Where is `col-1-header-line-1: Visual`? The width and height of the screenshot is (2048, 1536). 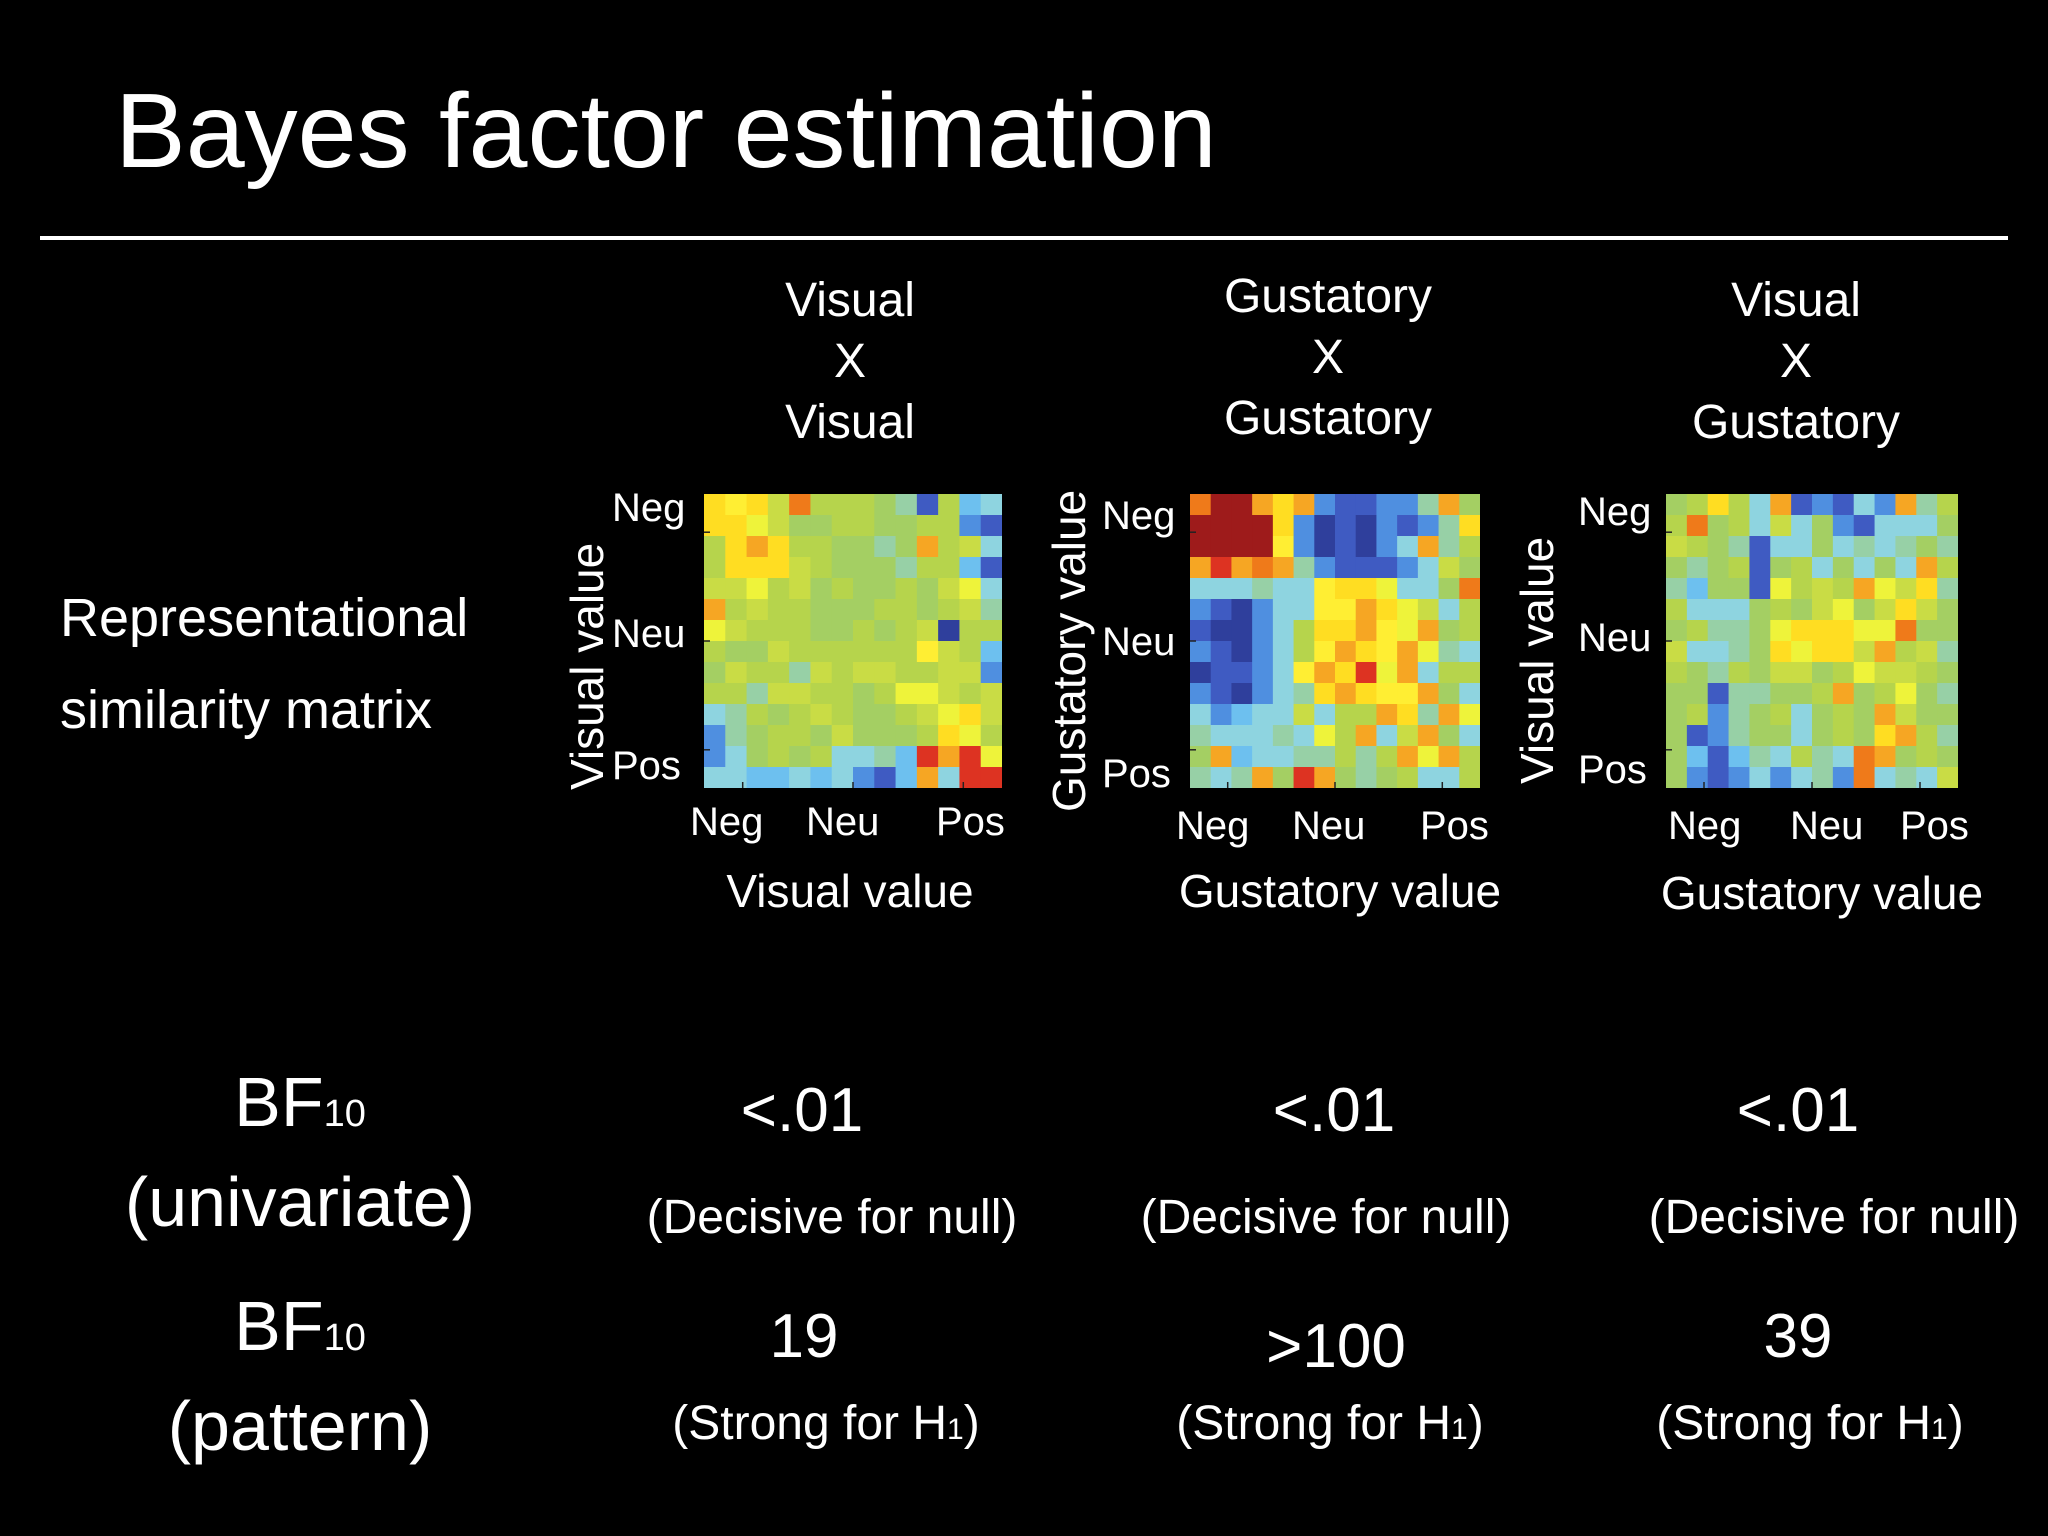 col-1-header-line-1: Visual is located at coordinates (850, 300).